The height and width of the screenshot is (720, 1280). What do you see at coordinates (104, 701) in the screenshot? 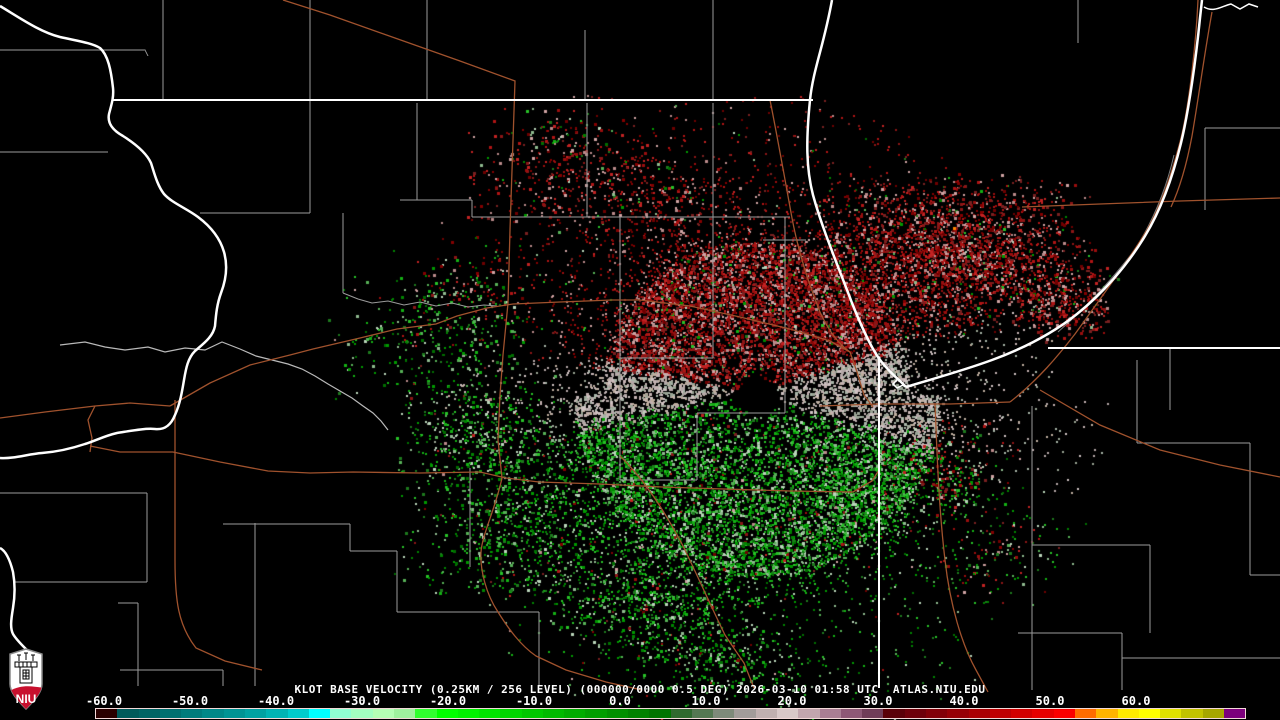
I see `scale-tick-label: -60.0` at bounding box center [104, 701].